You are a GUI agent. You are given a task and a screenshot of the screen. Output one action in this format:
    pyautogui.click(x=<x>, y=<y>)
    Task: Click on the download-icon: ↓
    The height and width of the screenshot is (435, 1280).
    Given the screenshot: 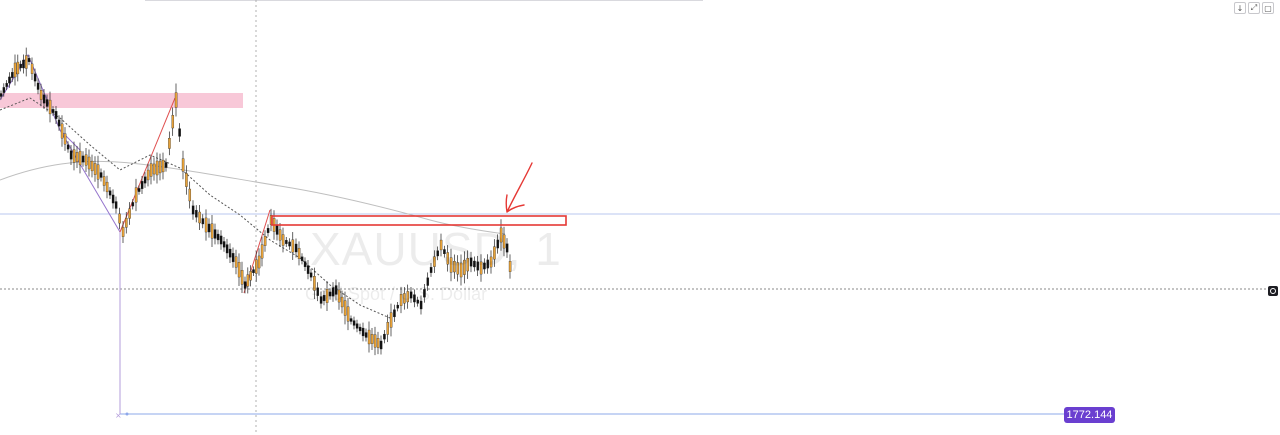 What is the action you would take?
    pyautogui.click(x=1240, y=8)
    